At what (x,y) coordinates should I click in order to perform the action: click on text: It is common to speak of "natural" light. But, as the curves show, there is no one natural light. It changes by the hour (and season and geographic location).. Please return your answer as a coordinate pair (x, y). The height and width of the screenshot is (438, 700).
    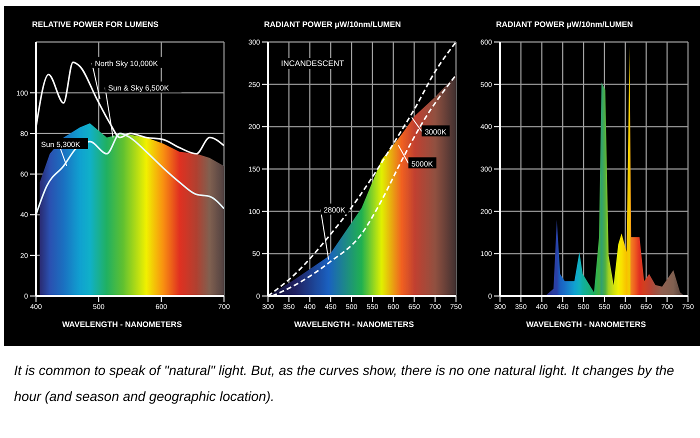
    Looking at the image, I should click on (345, 384).